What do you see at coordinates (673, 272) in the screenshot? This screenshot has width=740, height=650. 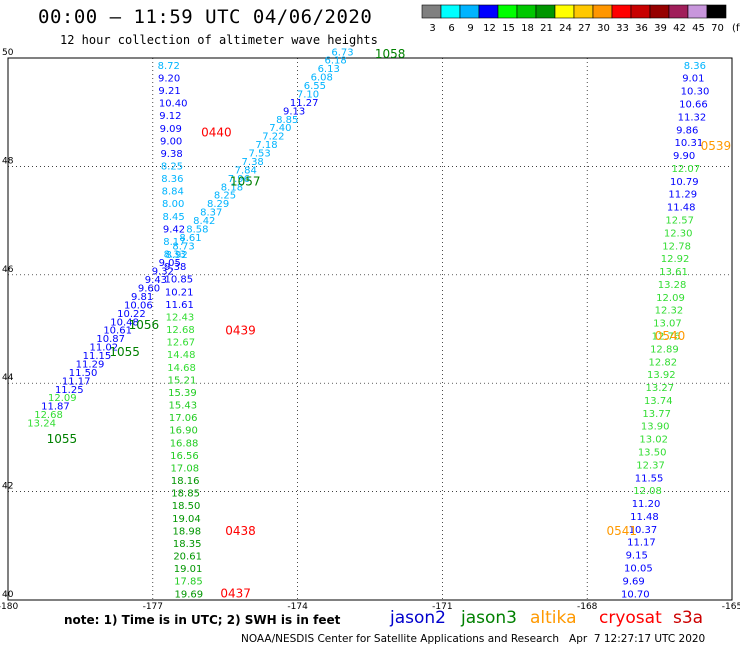 I see `wave-height-label: 13.61` at bounding box center [673, 272].